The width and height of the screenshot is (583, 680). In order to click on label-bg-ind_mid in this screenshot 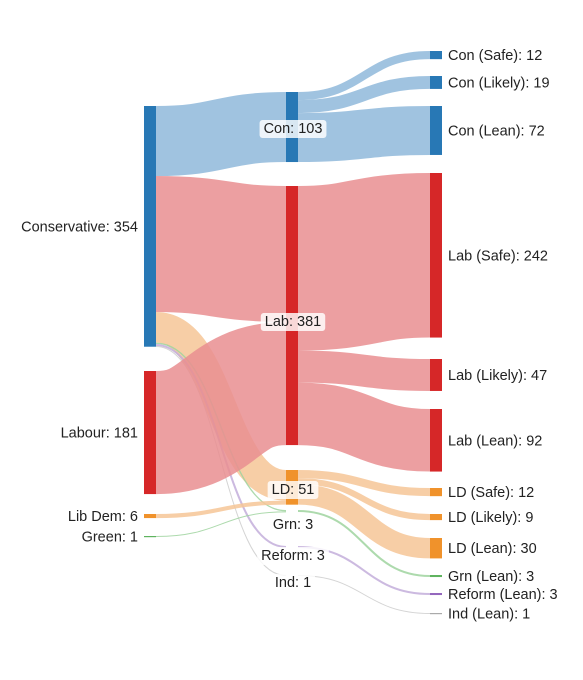, I will do `click(293, 583)`.